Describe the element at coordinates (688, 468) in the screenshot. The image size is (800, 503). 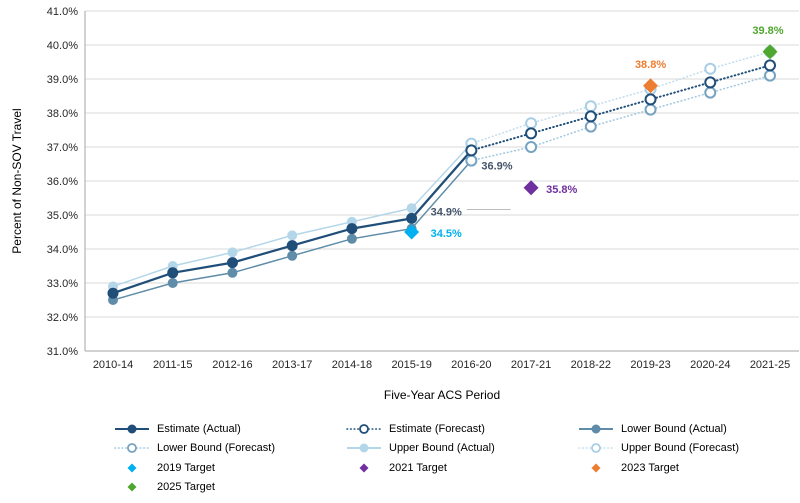
I see `legend-item-2023-target: 2023 Target` at that location.